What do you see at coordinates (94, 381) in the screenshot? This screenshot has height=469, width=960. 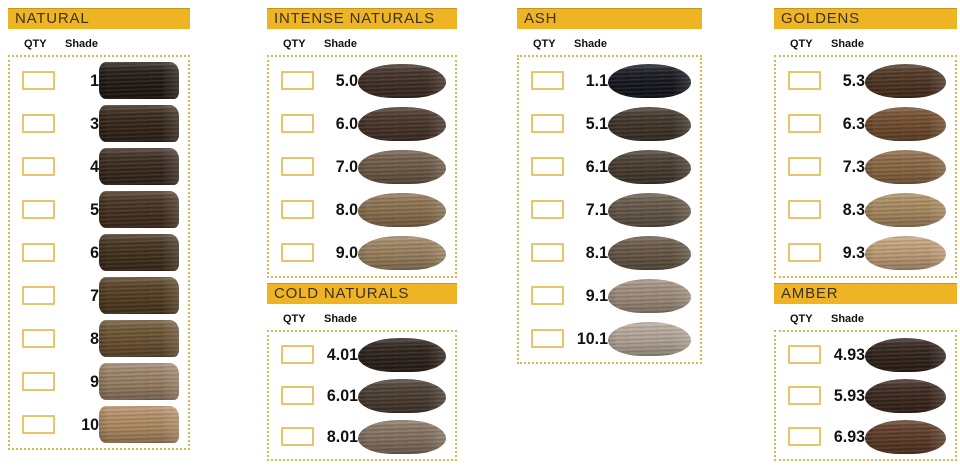 I see `shade-number: 9` at bounding box center [94, 381].